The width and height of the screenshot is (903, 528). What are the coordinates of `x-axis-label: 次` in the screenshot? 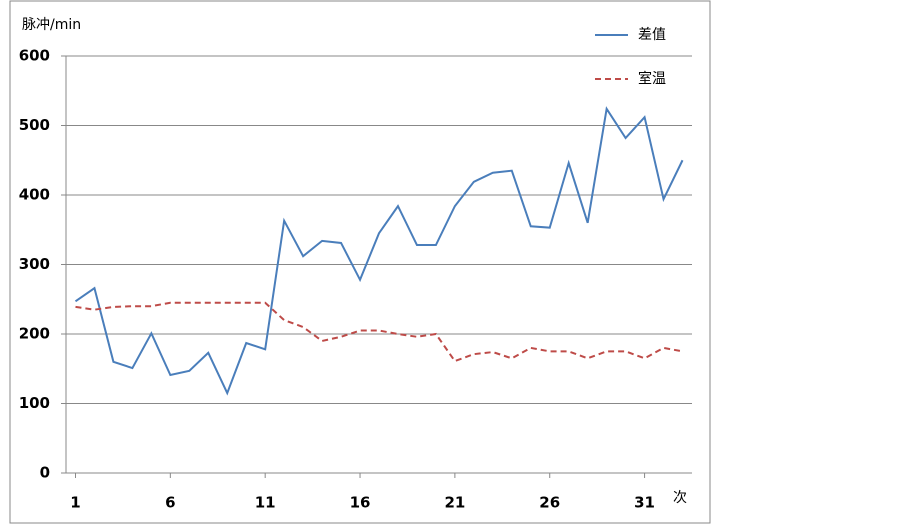 It's located at (680, 498).